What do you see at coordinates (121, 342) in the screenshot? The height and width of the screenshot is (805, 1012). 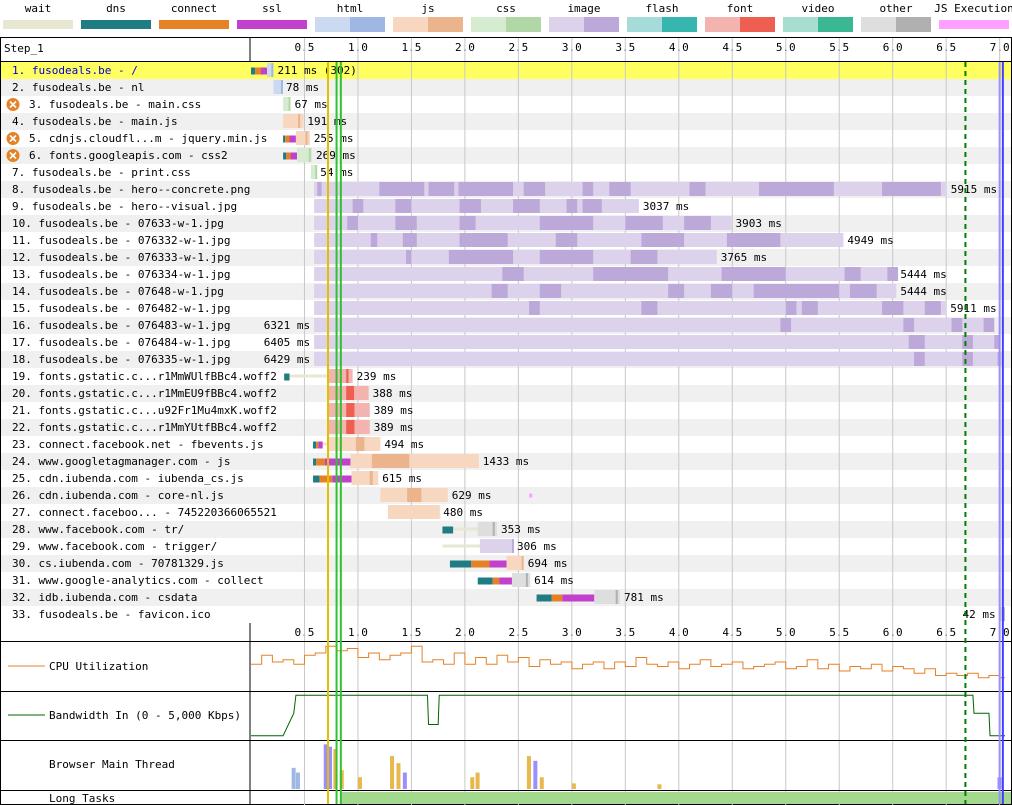 I see `request-label: 17. fusodeals.be - 076484-w-1.jpg` at bounding box center [121, 342].